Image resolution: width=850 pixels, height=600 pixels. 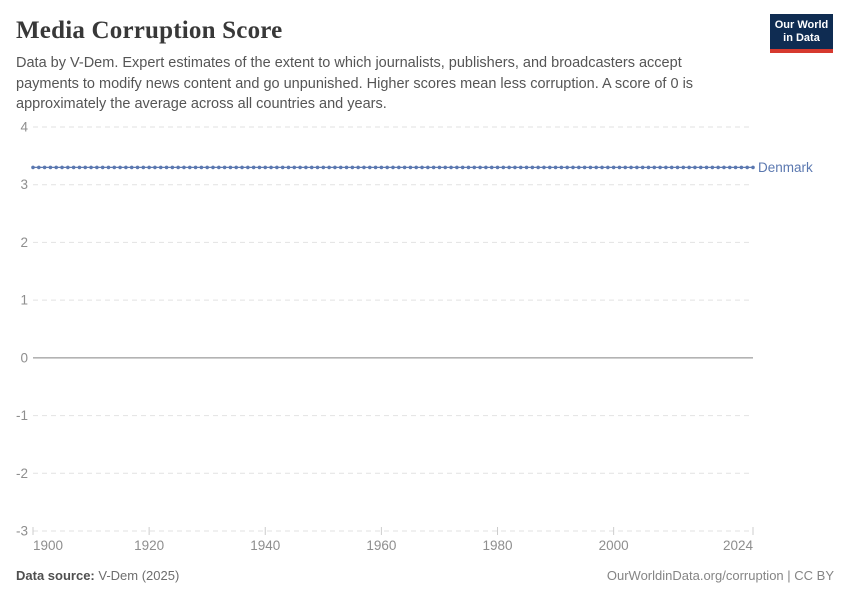 I want to click on y-tick-label: -2, so click(x=22, y=473).